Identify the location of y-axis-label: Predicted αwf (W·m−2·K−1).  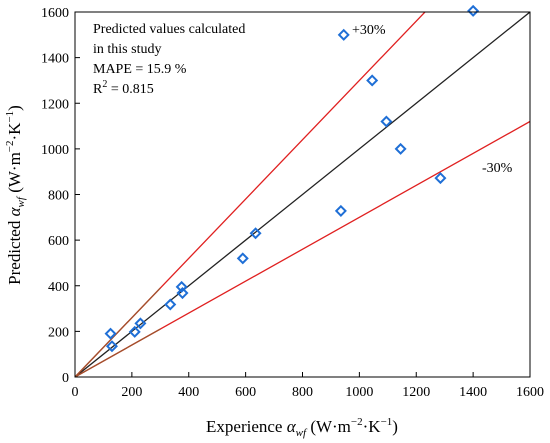
(15, 195).